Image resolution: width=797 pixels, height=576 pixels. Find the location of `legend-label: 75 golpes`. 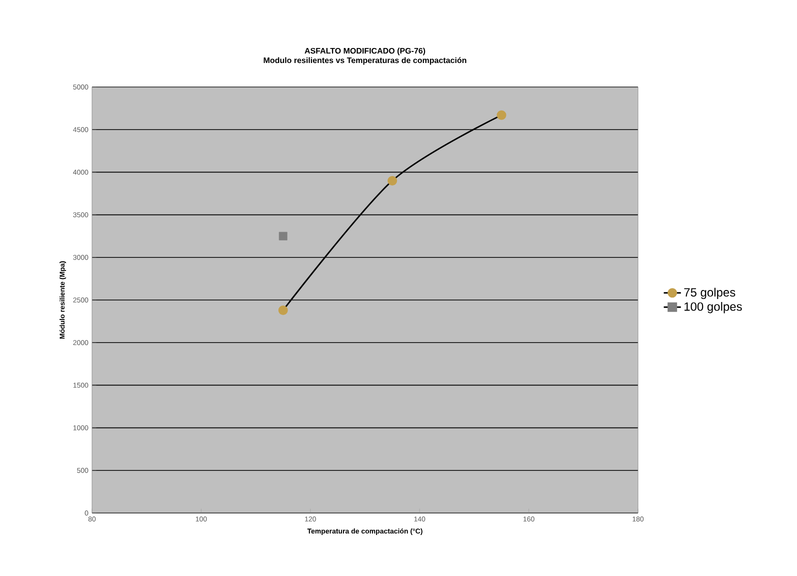

legend-label: 75 golpes is located at coordinates (710, 293).